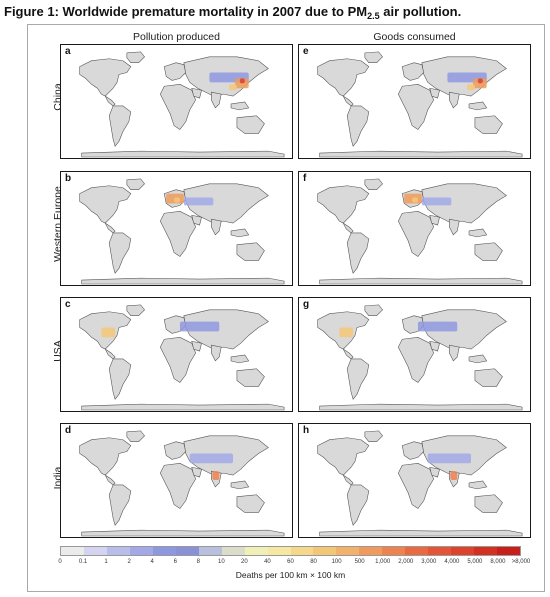  Describe the element at coordinates (498, 562) in the screenshot. I see `legend-tick-label: 8,000` at that location.